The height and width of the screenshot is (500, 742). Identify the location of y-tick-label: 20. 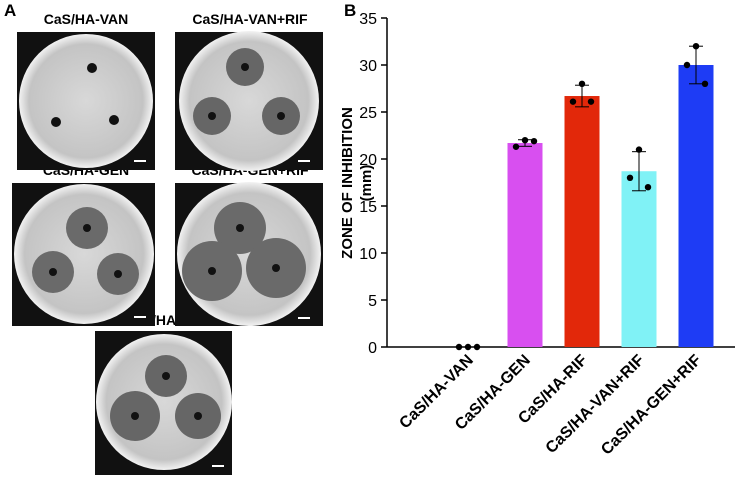
(368, 160).